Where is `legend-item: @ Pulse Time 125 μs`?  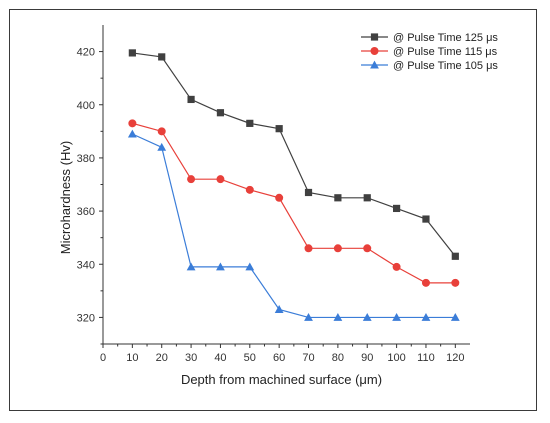 legend-item: @ Pulse Time 125 μs is located at coordinates (429, 38).